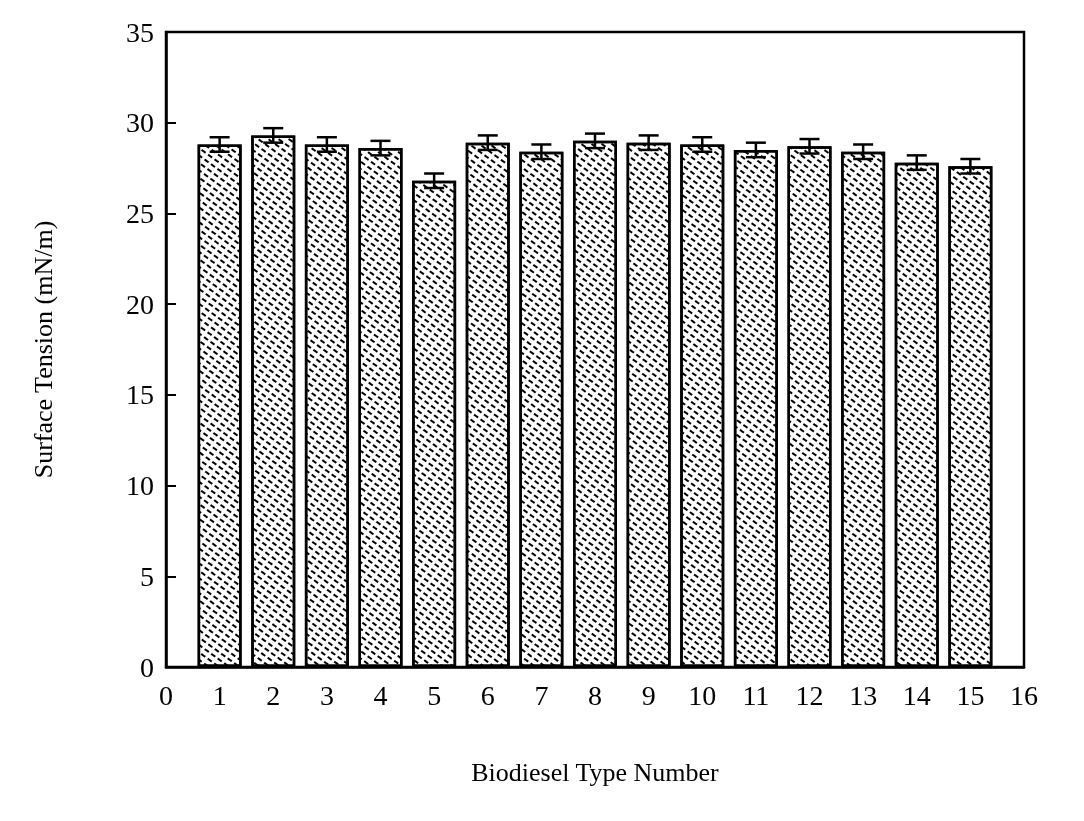 This screenshot has width=1084, height=821. I want to click on x-tick-label: 7, so click(541, 695).